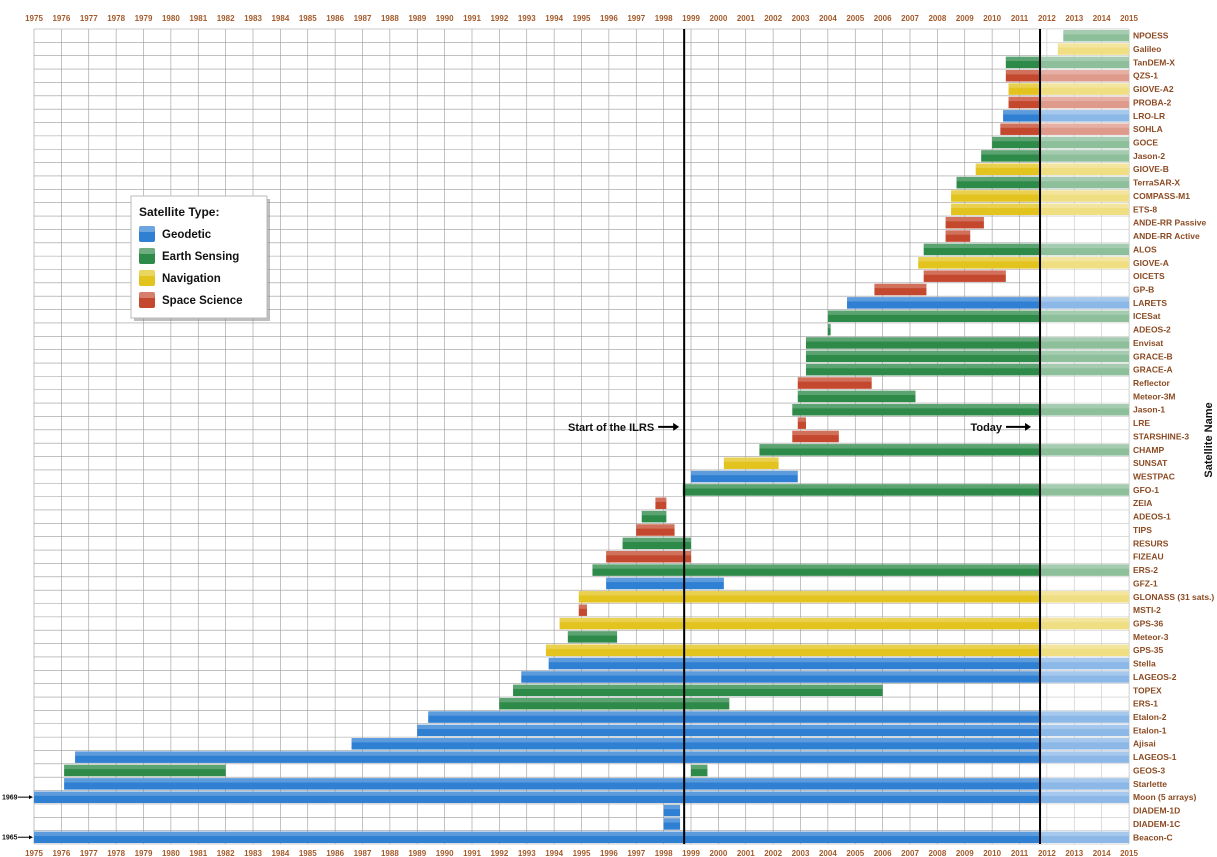 The width and height of the screenshot is (1217, 857). What do you see at coordinates (1148, 129) in the screenshot?
I see `satellite-label-sohla: SOHLA` at bounding box center [1148, 129].